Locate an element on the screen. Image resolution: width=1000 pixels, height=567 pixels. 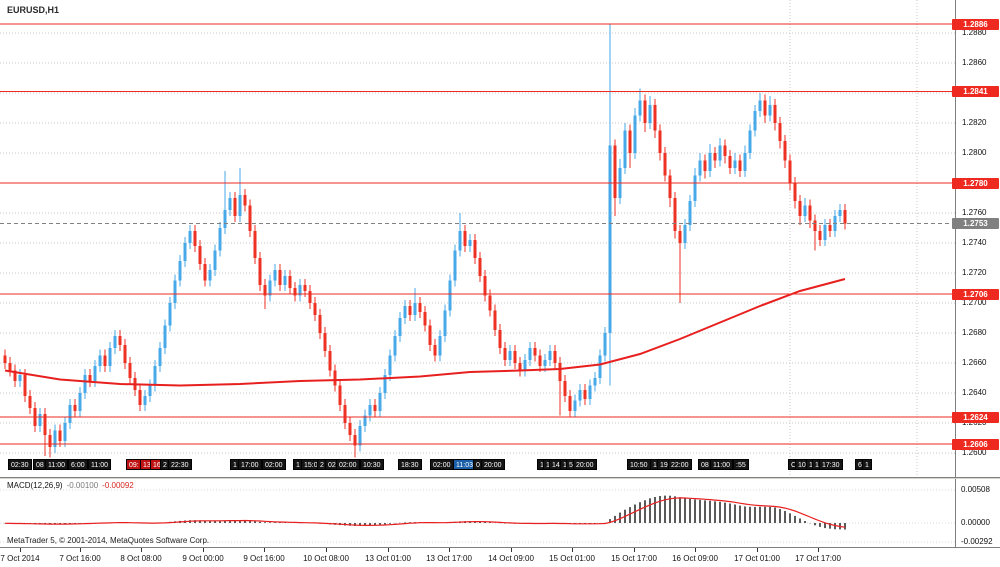
panel-splitter is located at coordinates (500, 478).